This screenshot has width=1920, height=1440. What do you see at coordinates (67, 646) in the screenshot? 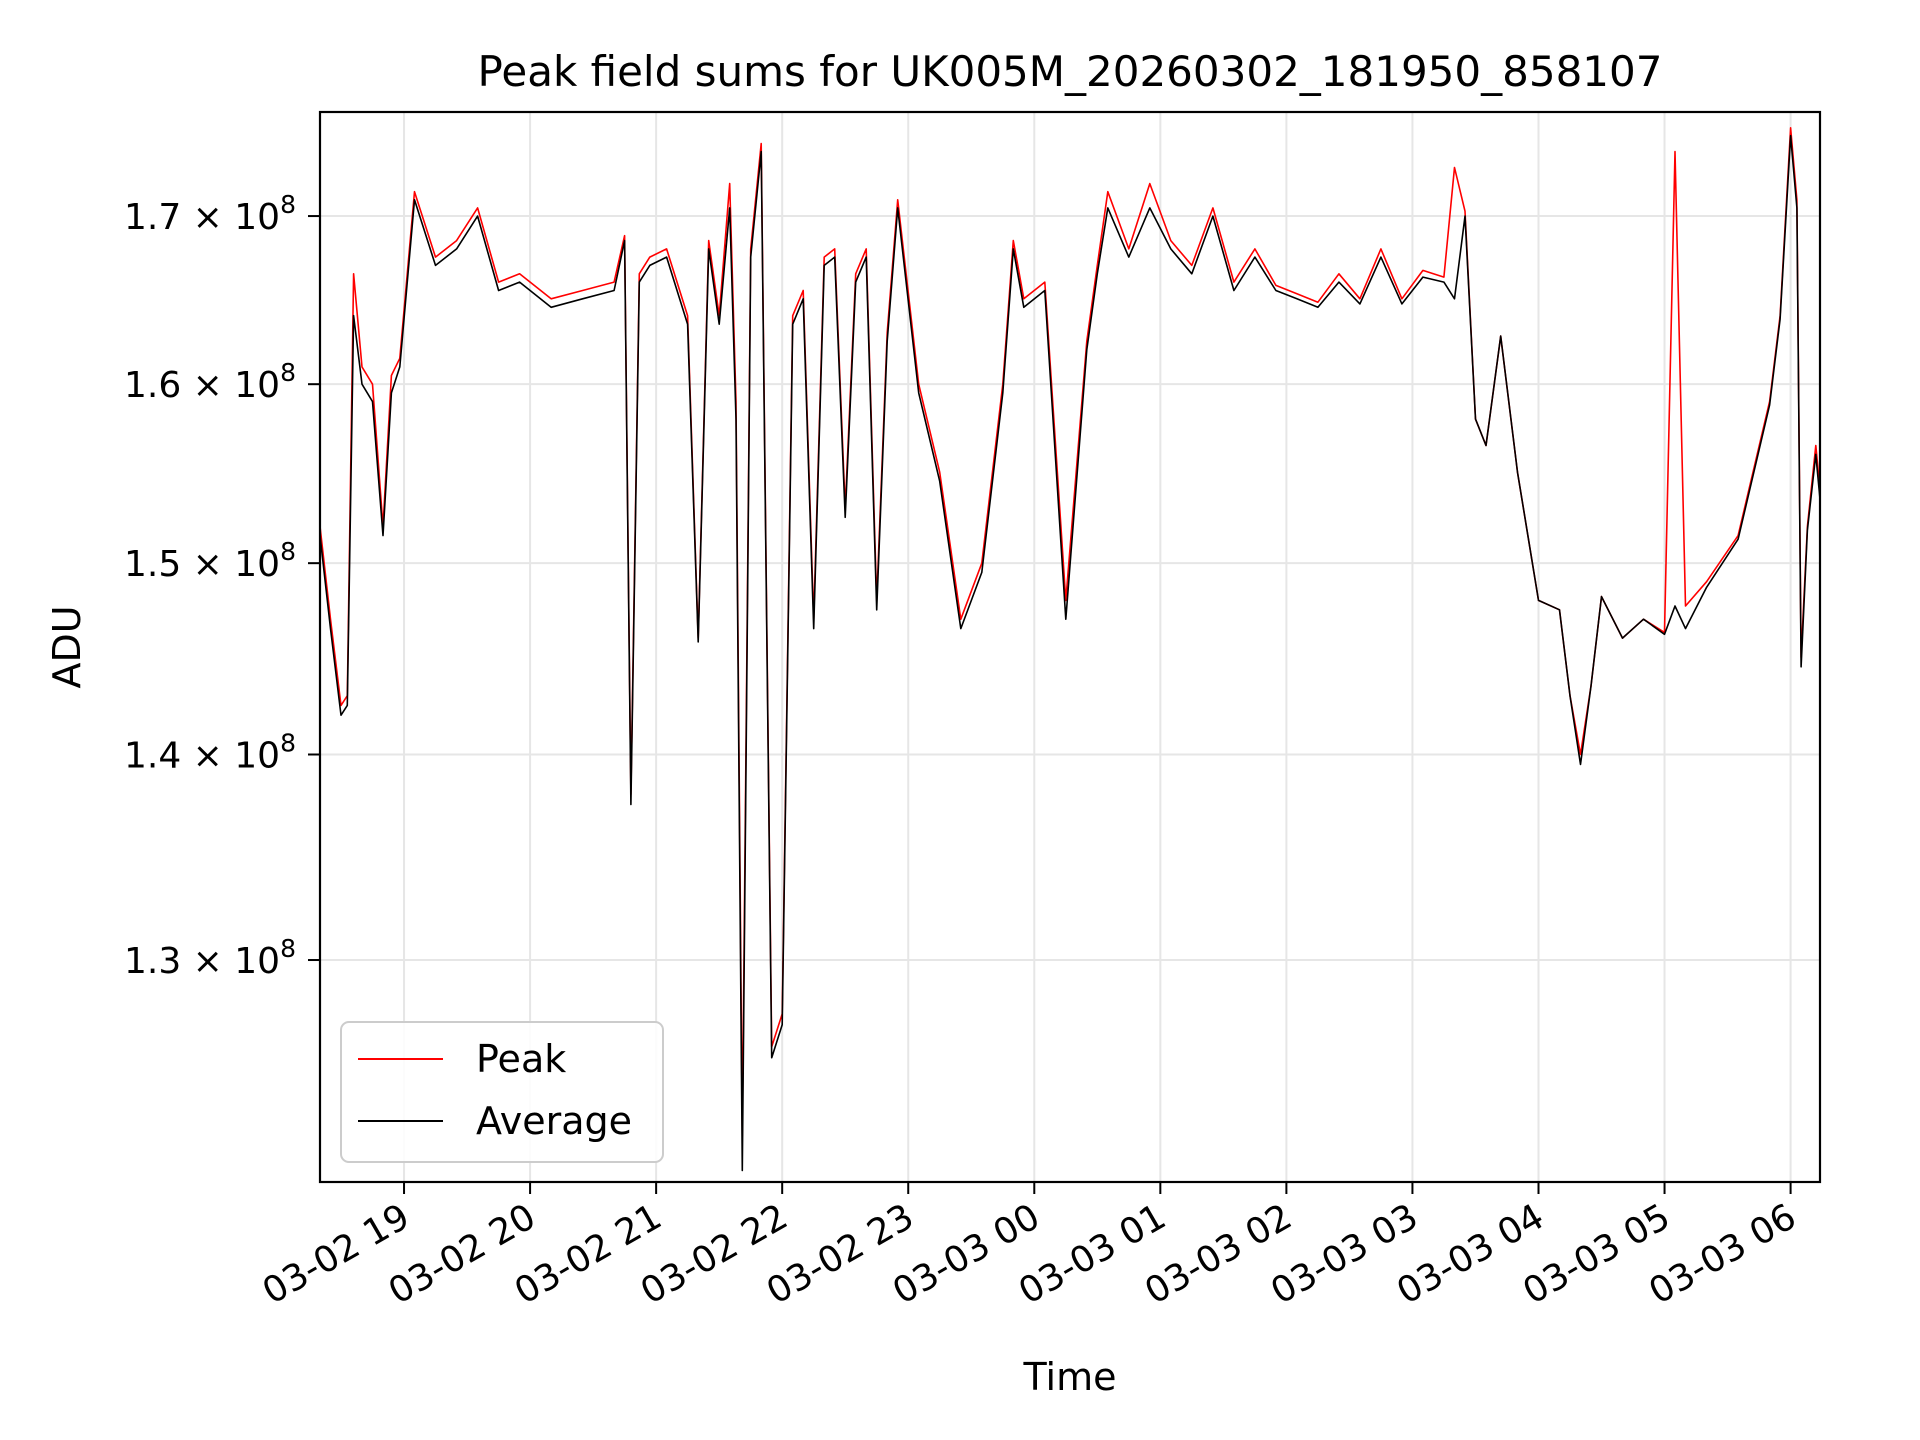
I see `y-axis-label: ADU` at bounding box center [67, 646].